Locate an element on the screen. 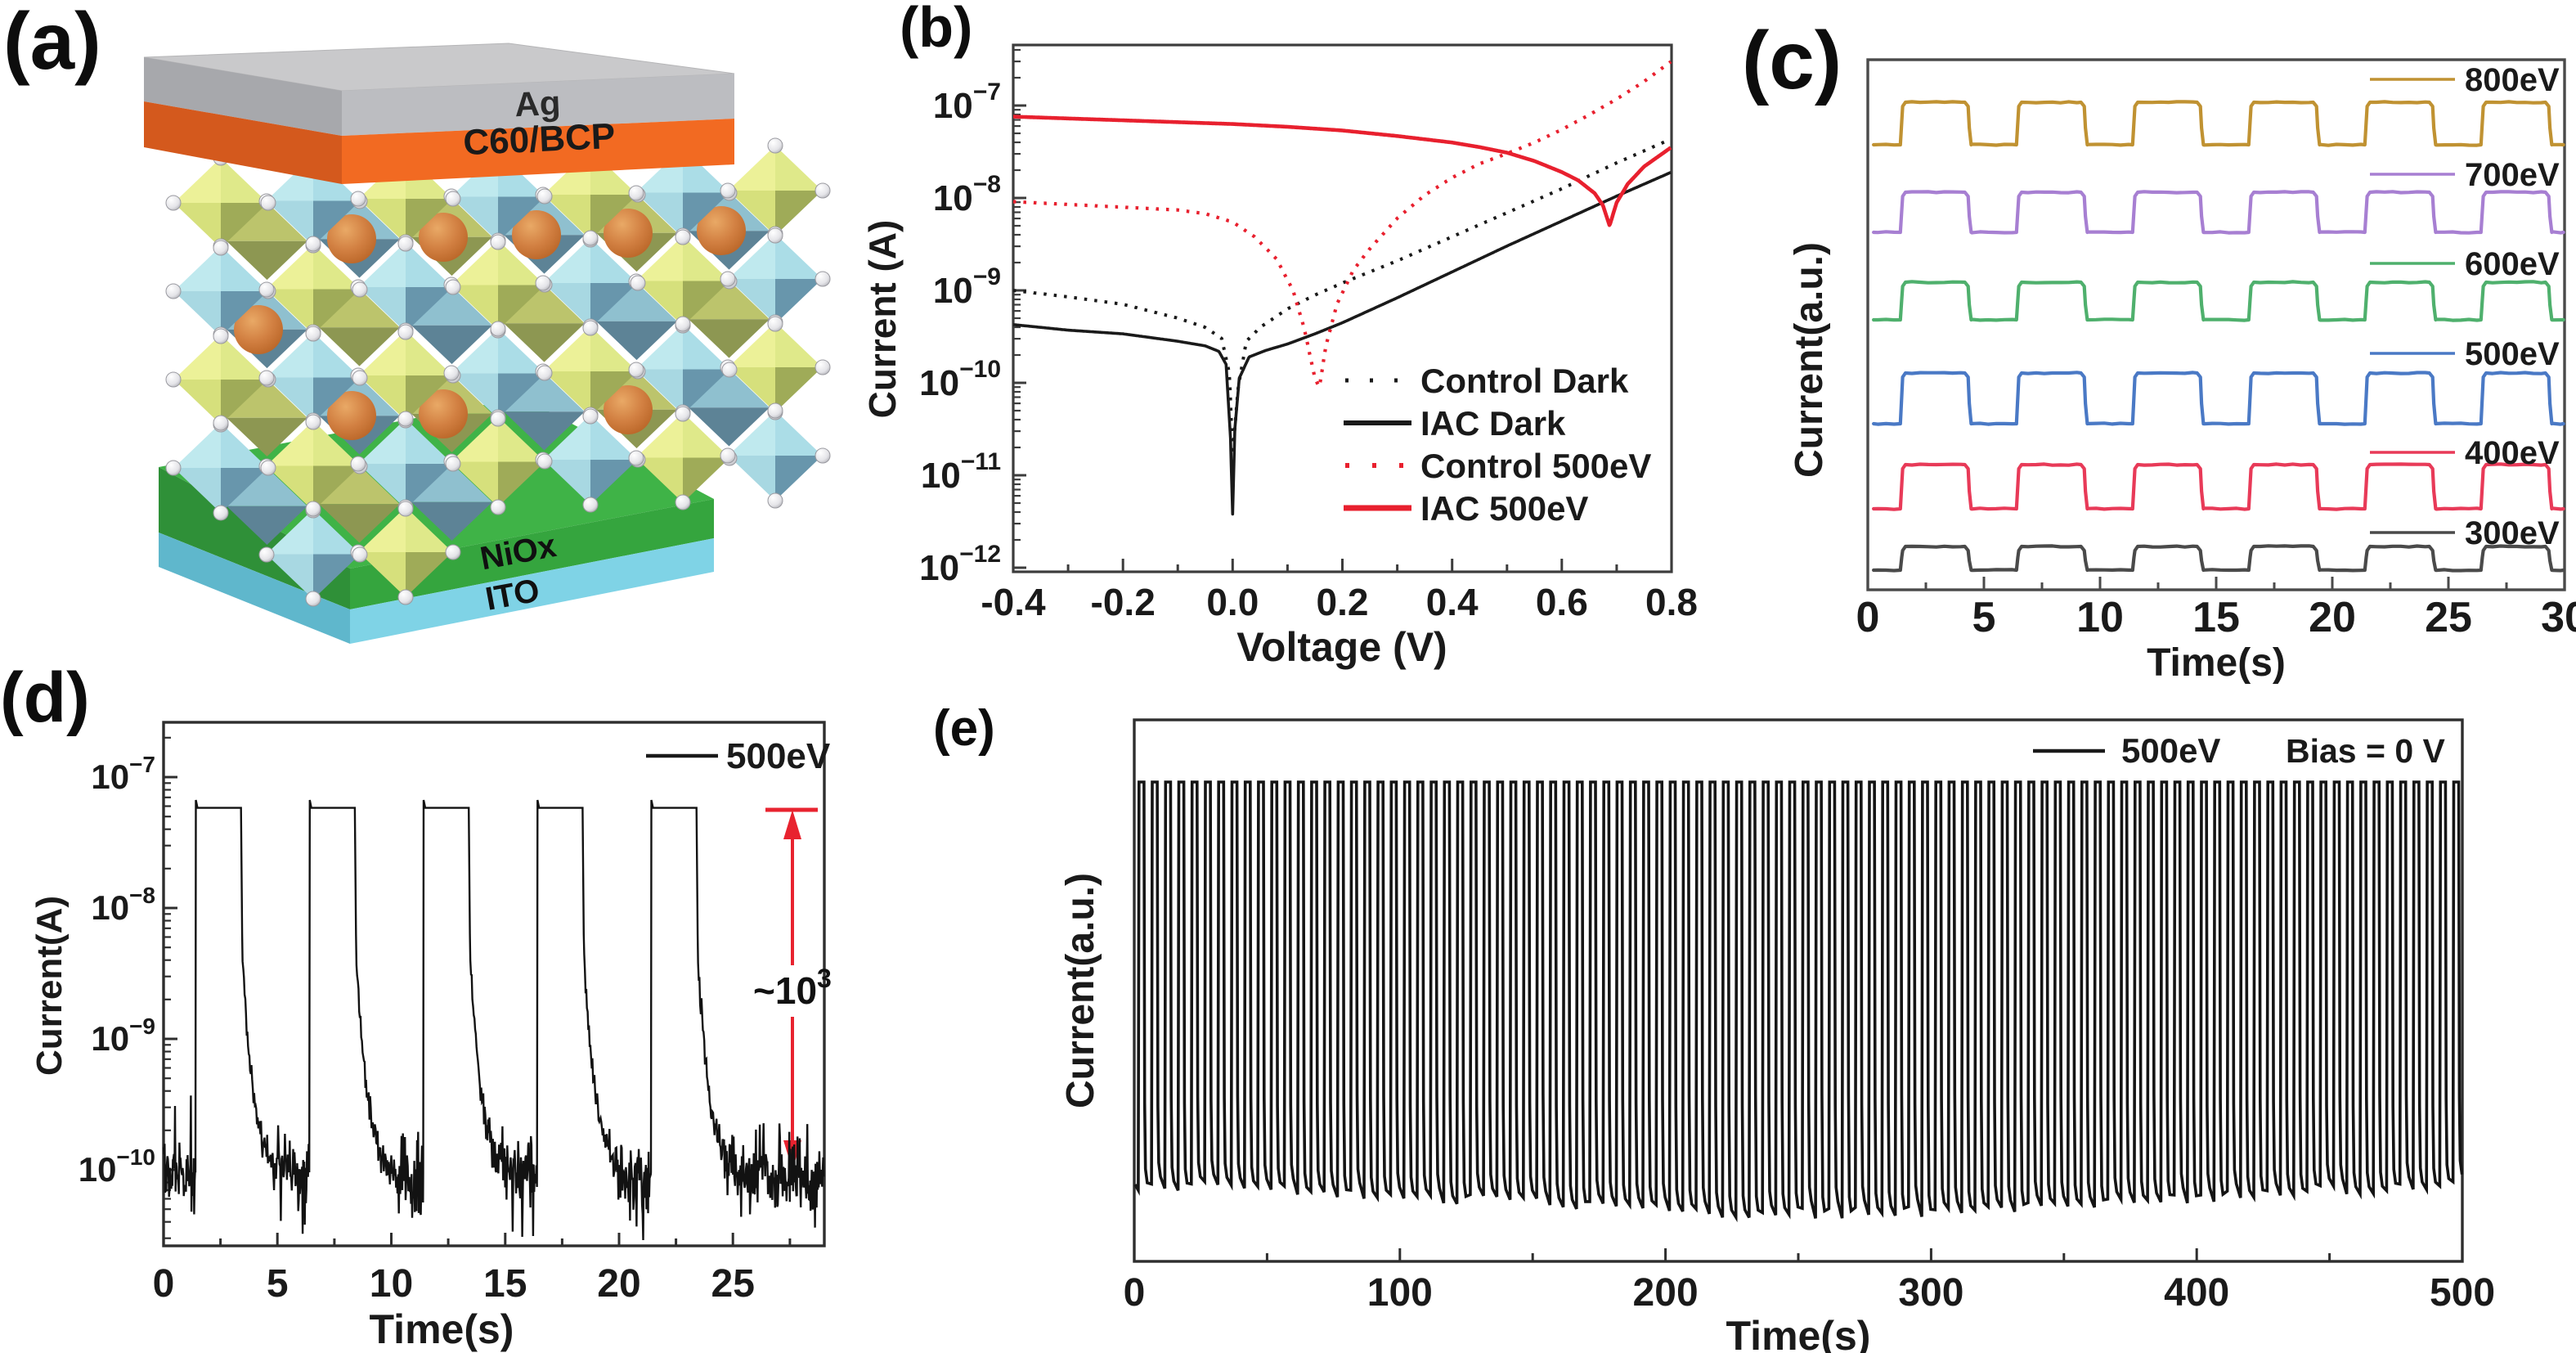 This screenshot has height=1353, width=2576. svg-text: 0.0 is located at coordinates (1232, 602).